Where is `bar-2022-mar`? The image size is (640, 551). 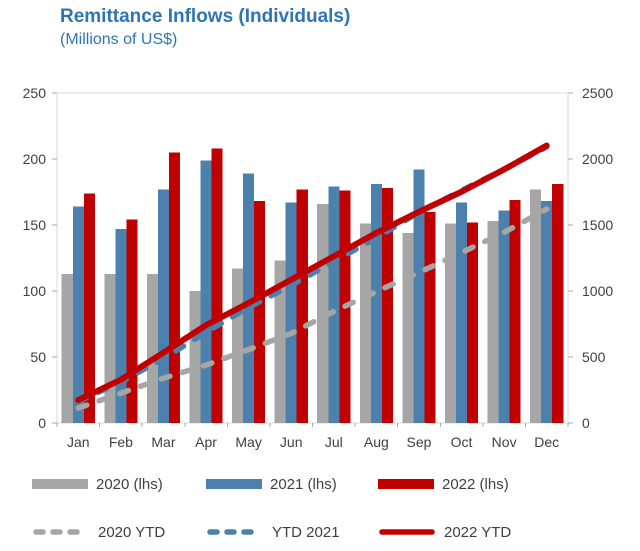
bar-2022-mar is located at coordinates (174, 287).